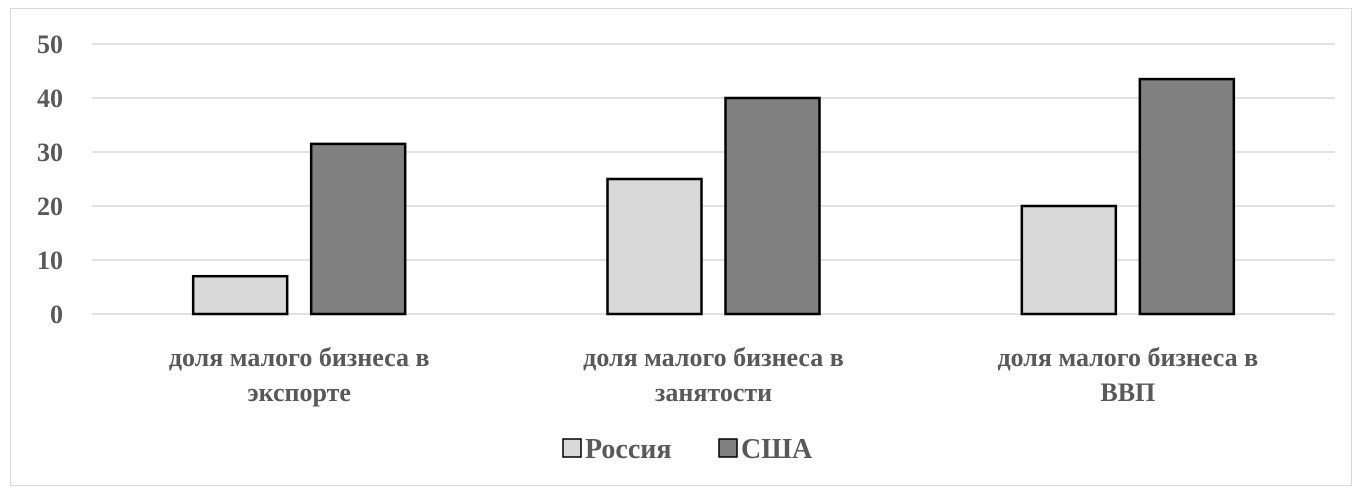 The height and width of the screenshot is (488, 1355). What do you see at coordinates (572, 448) in the screenshot?
I see `legend-swatch-russia` at bounding box center [572, 448].